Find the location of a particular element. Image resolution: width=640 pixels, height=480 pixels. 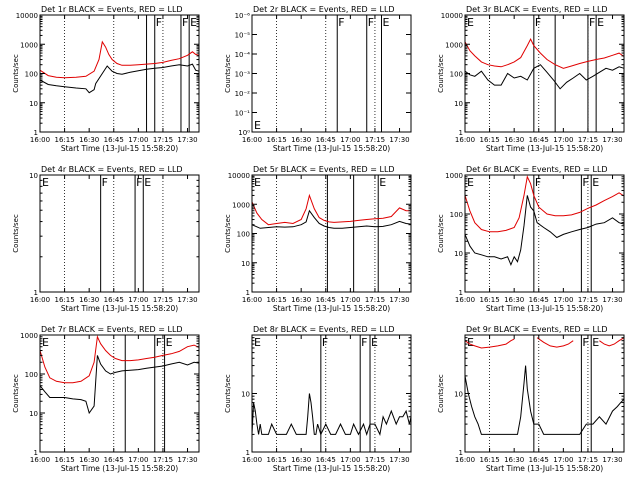

y-tick-label: 10000 is located at coordinates (239, 176).